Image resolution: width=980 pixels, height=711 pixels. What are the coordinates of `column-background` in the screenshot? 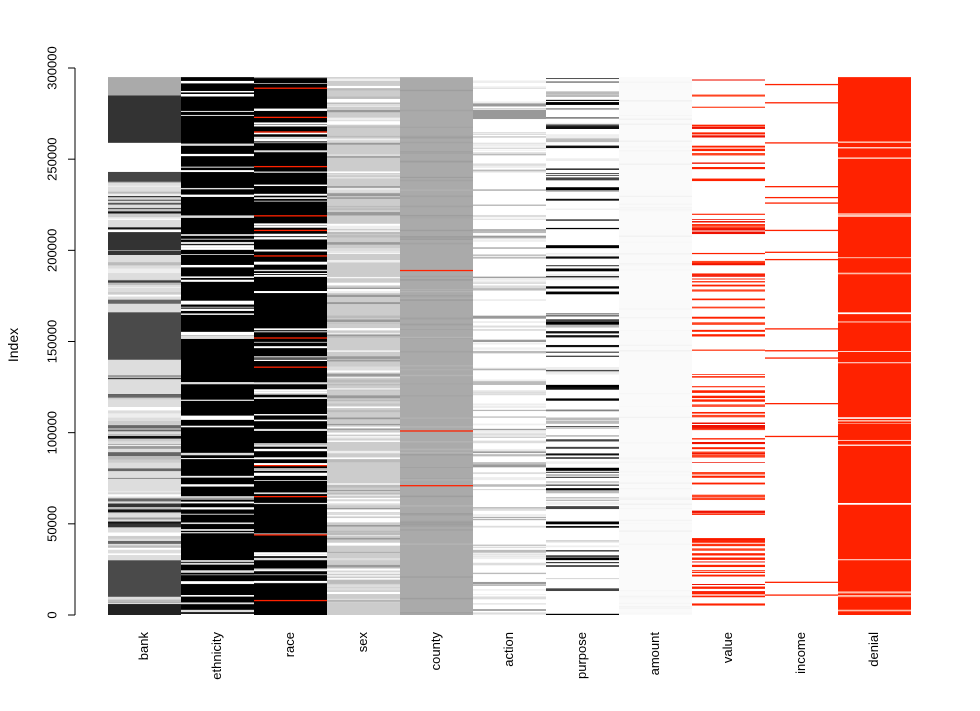 It's located at (801, 346).